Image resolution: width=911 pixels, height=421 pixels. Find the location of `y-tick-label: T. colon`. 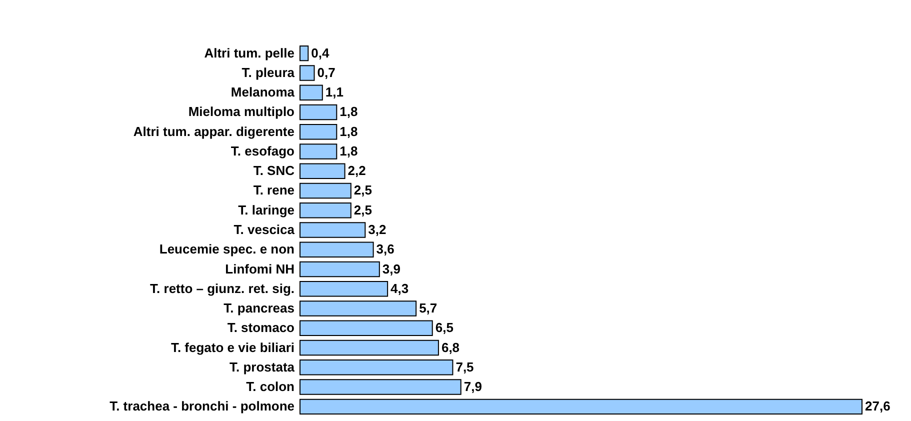

y-tick-label: T. colon is located at coordinates (270, 386).